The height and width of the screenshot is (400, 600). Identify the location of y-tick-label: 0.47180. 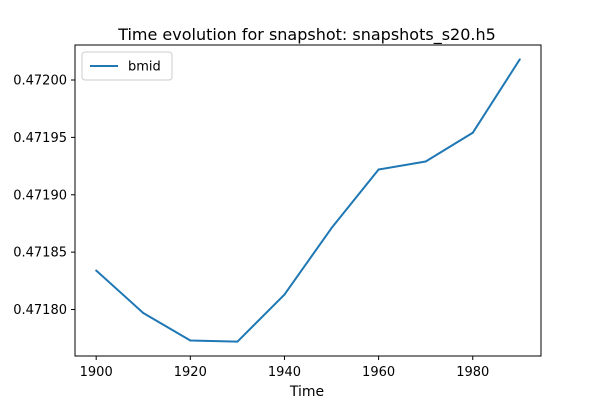
(40, 310).